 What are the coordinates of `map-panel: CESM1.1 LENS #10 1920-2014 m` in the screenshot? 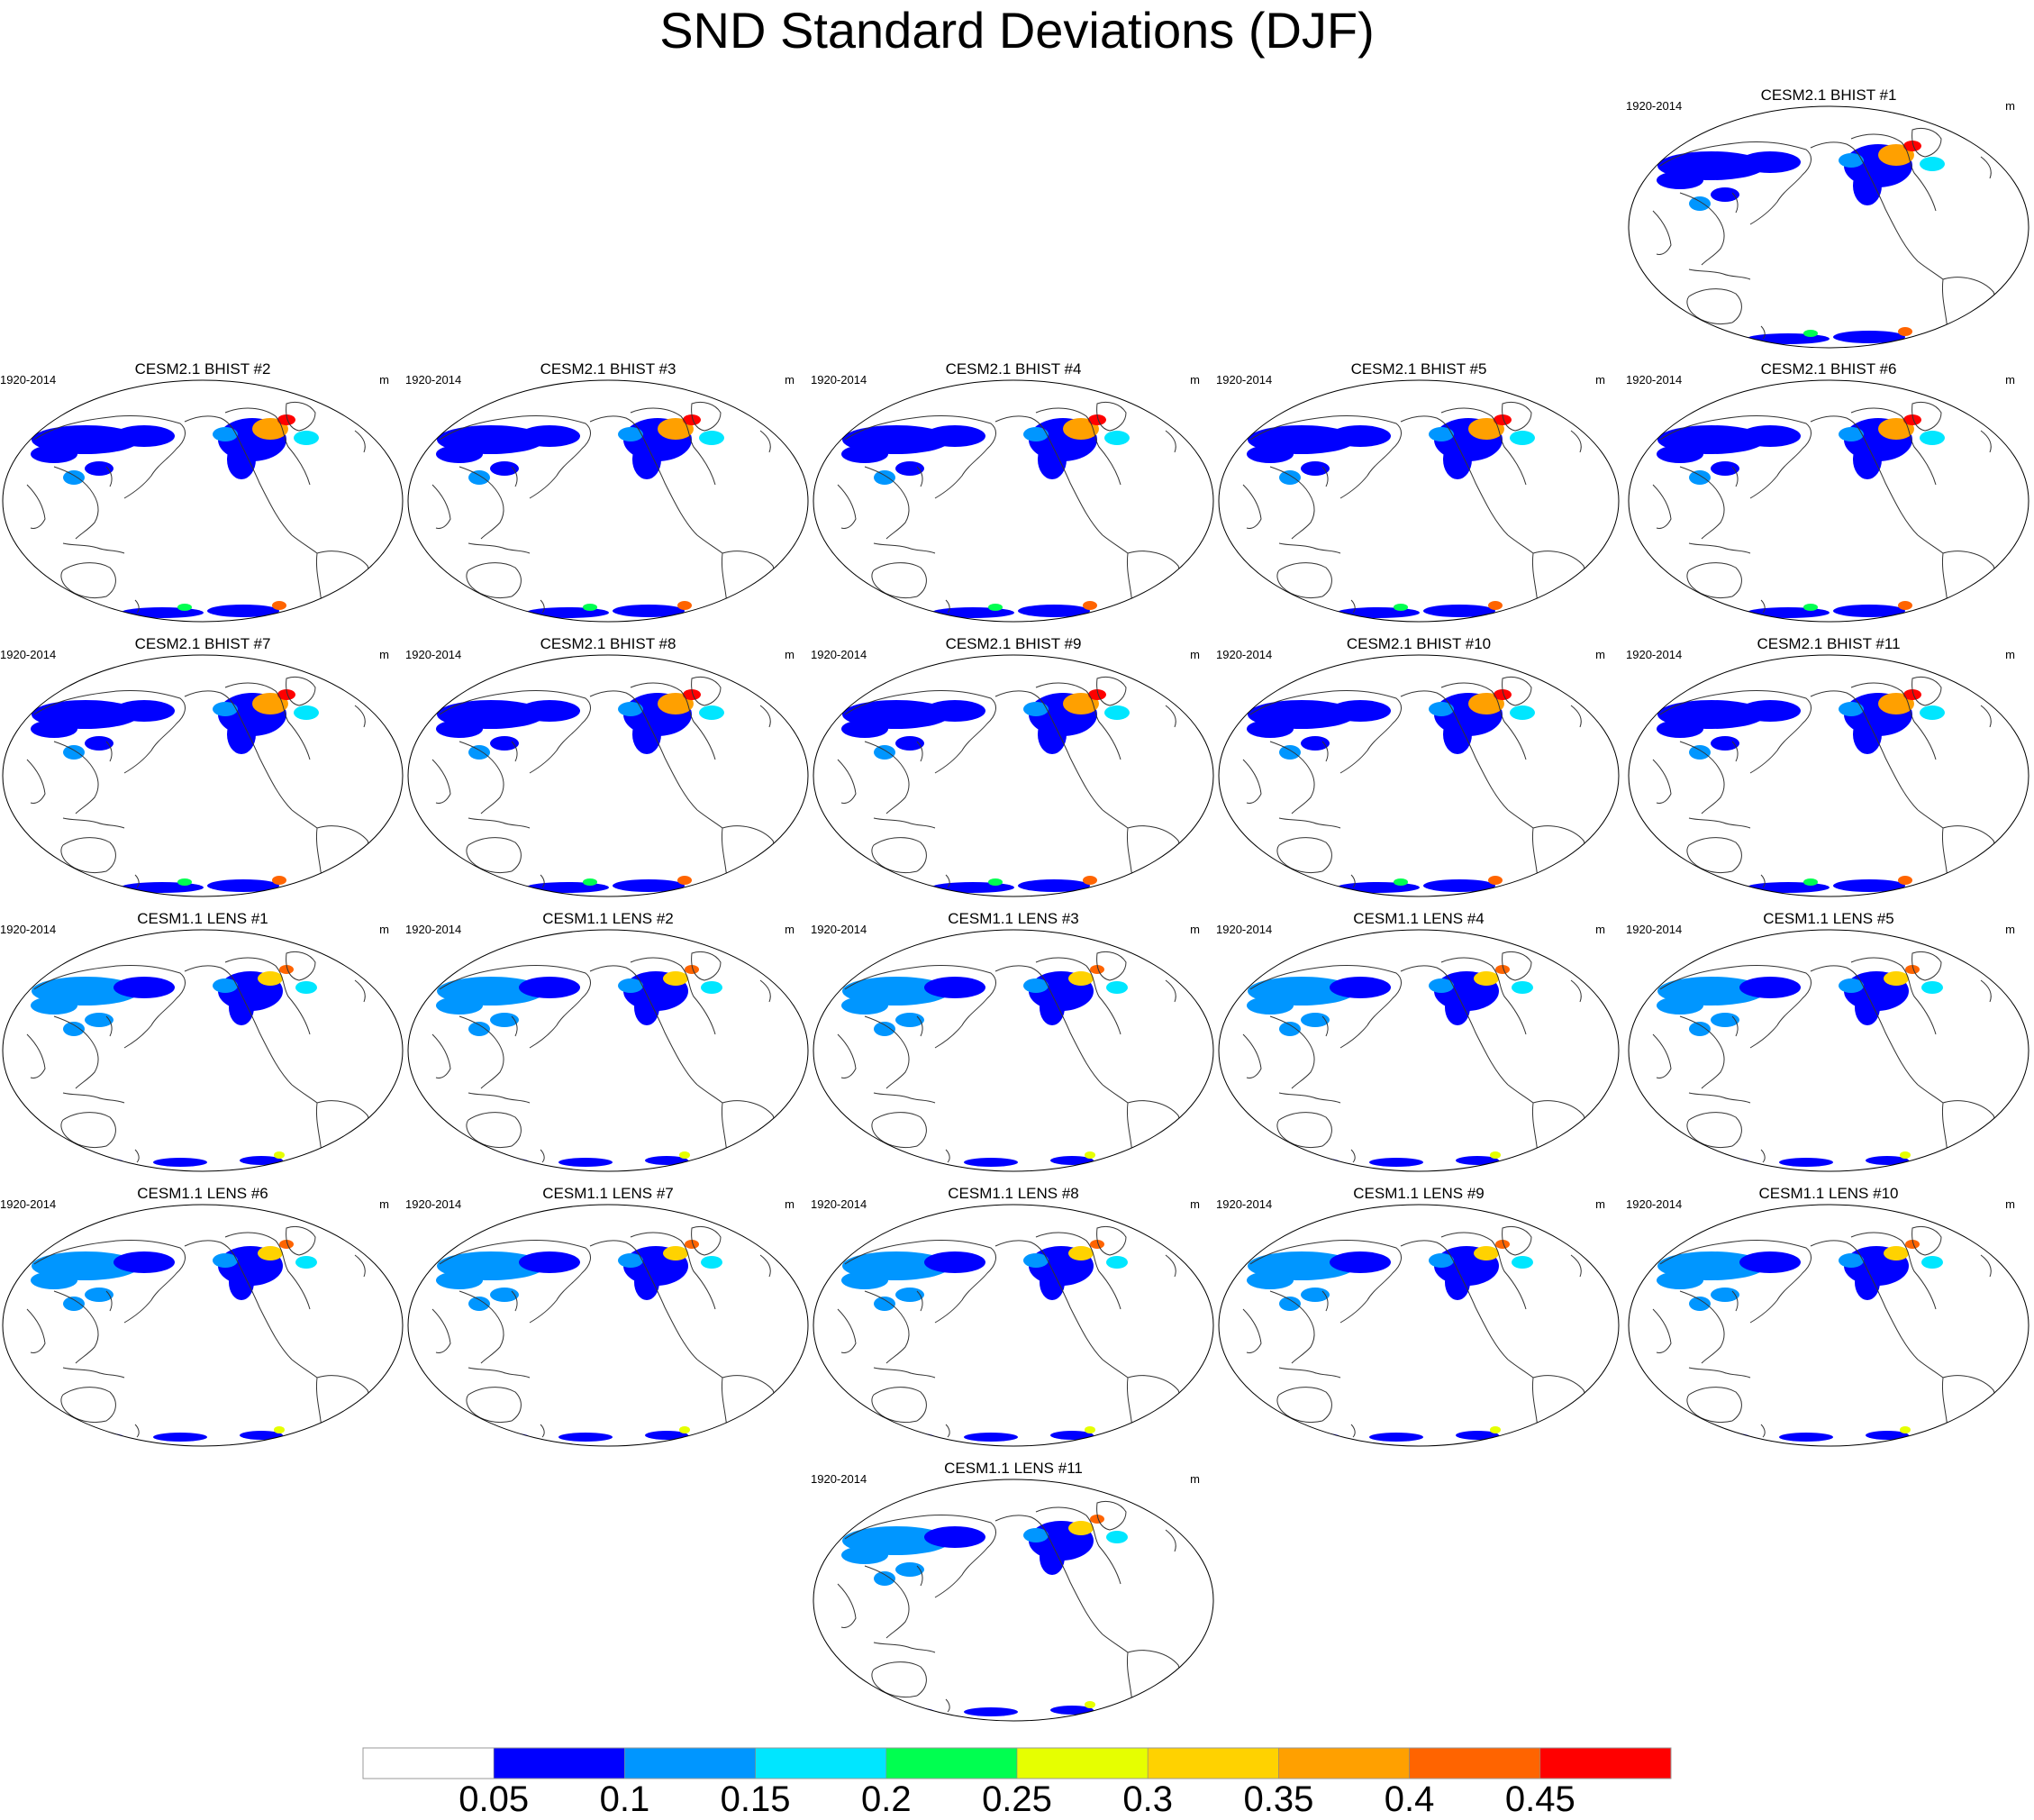 It's located at (1829, 1320).